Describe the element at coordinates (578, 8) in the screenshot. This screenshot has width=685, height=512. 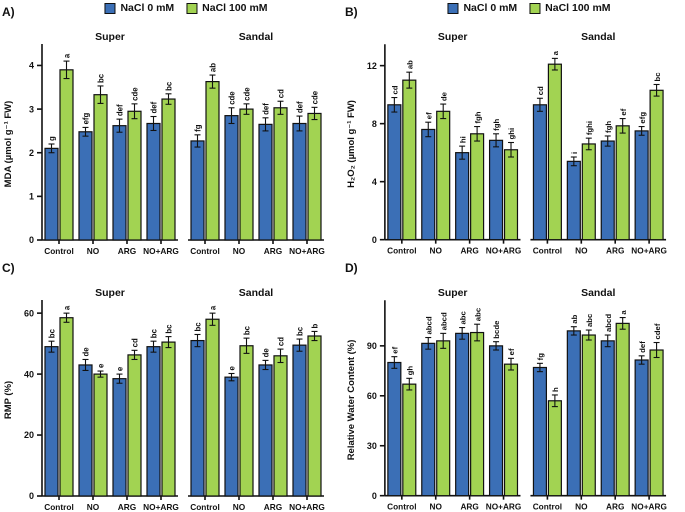
I see `legend-label-nacl-100: NaCl 100 mM` at that location.